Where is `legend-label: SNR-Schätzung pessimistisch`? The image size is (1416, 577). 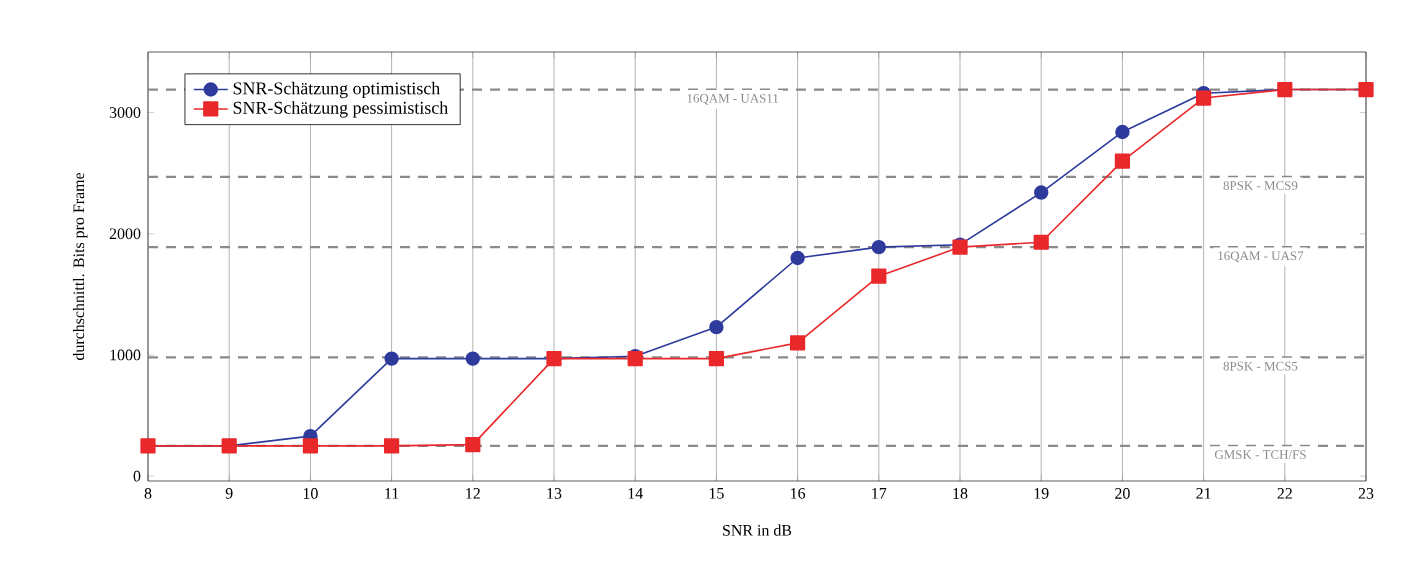 legend-label: SNR-Schätzung pessimistisch is located at coordinates (340, 109).